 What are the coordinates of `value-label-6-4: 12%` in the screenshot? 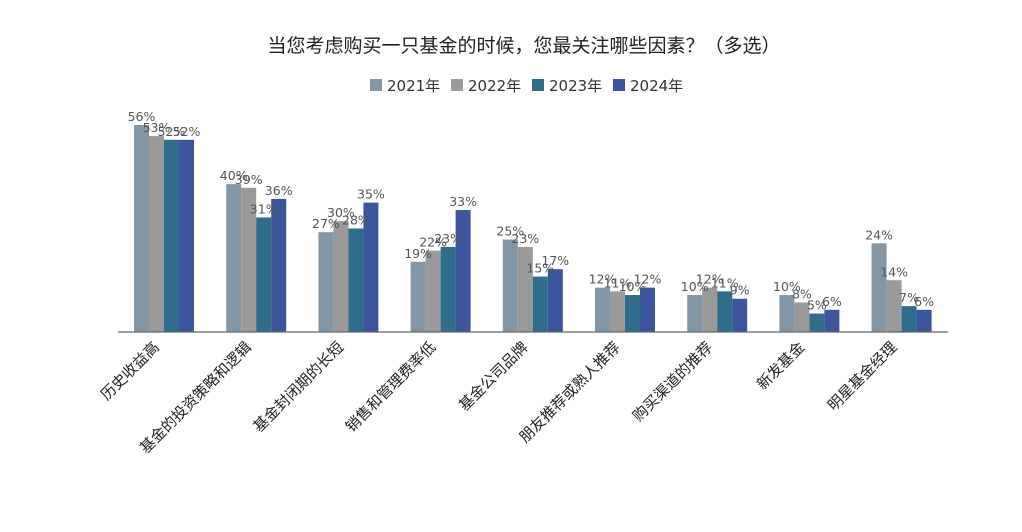 It's located at (648, 279).